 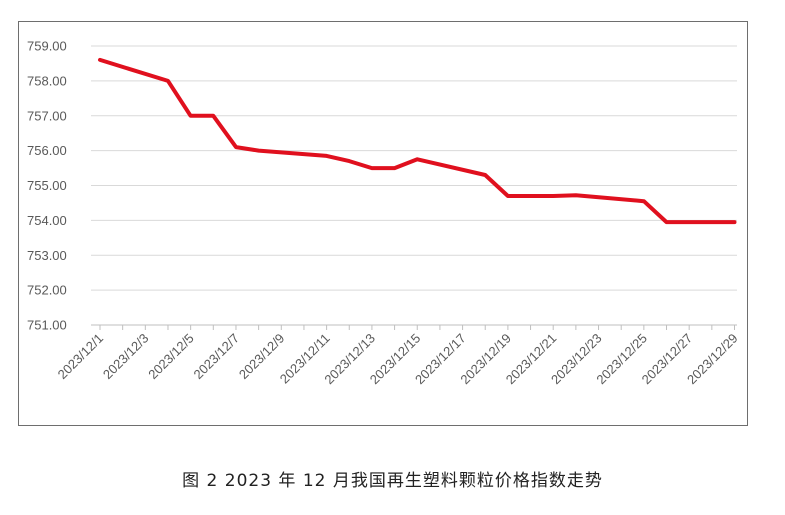 What do you see at coordinates (47, 255) in the screenshot?
I see `y-tick-label: 753.00` at bounding box center [47, 255].